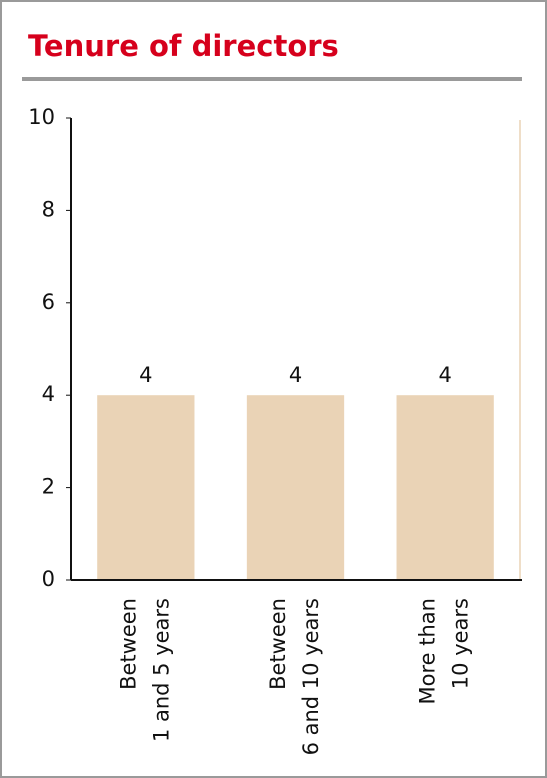  I want to click on x-tick-label: 6 and 10 years, so click(311, 676).